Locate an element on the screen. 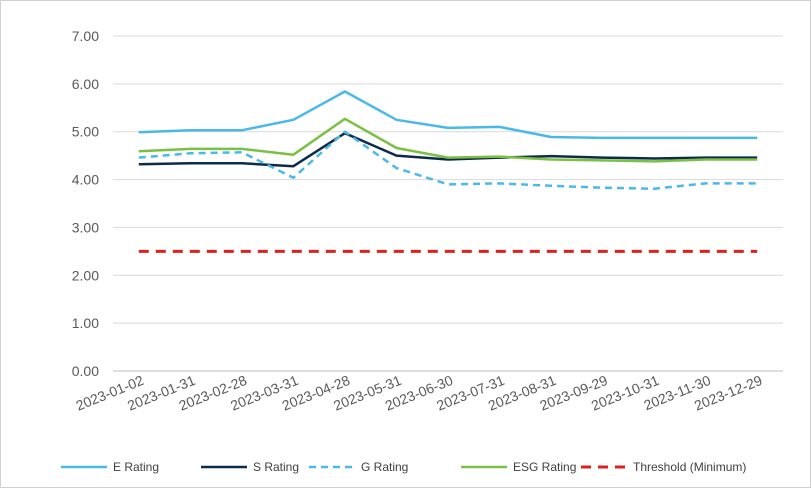 This screenshot has width=811, height=489. series-line-e-rating is located at coordinates (448, 115).